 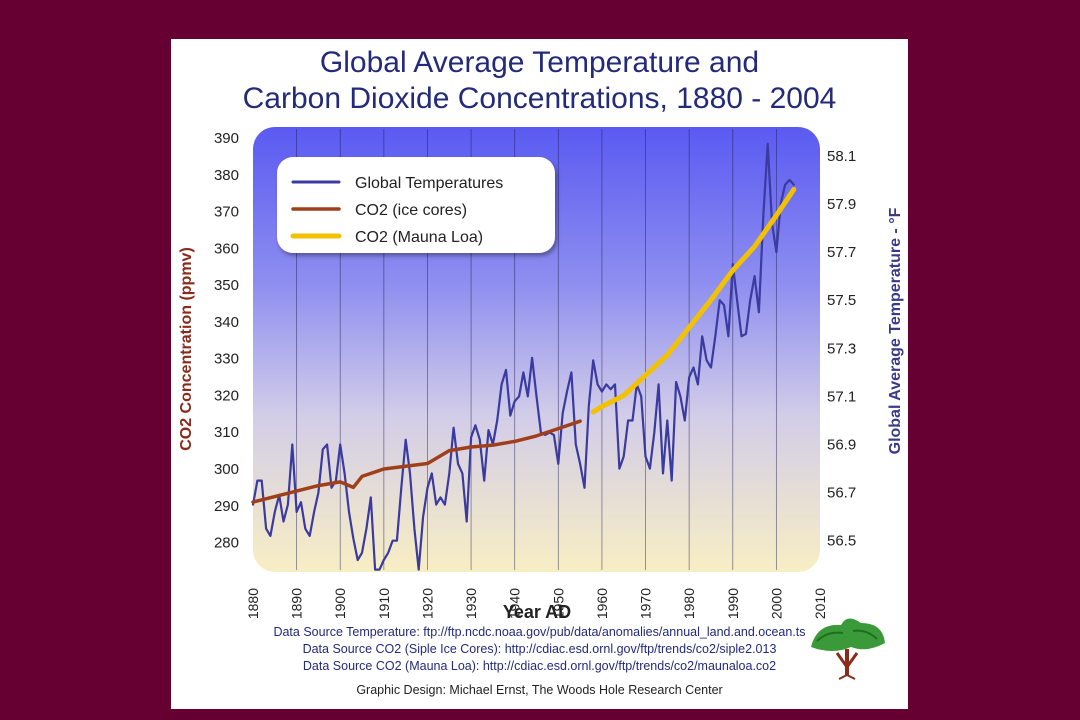 What do you see at coordinates (226, 175) in the screenshot?
I see `y-left-tick-label: 380` at bounding box center [226, 175].